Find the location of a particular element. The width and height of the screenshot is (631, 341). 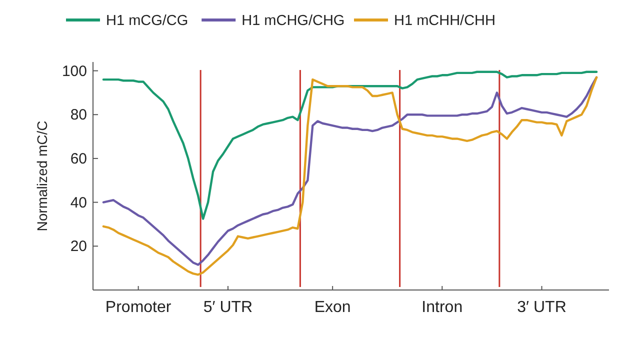

legend-label: H1 mCHH/CHH is located at coordinates (445, 21).